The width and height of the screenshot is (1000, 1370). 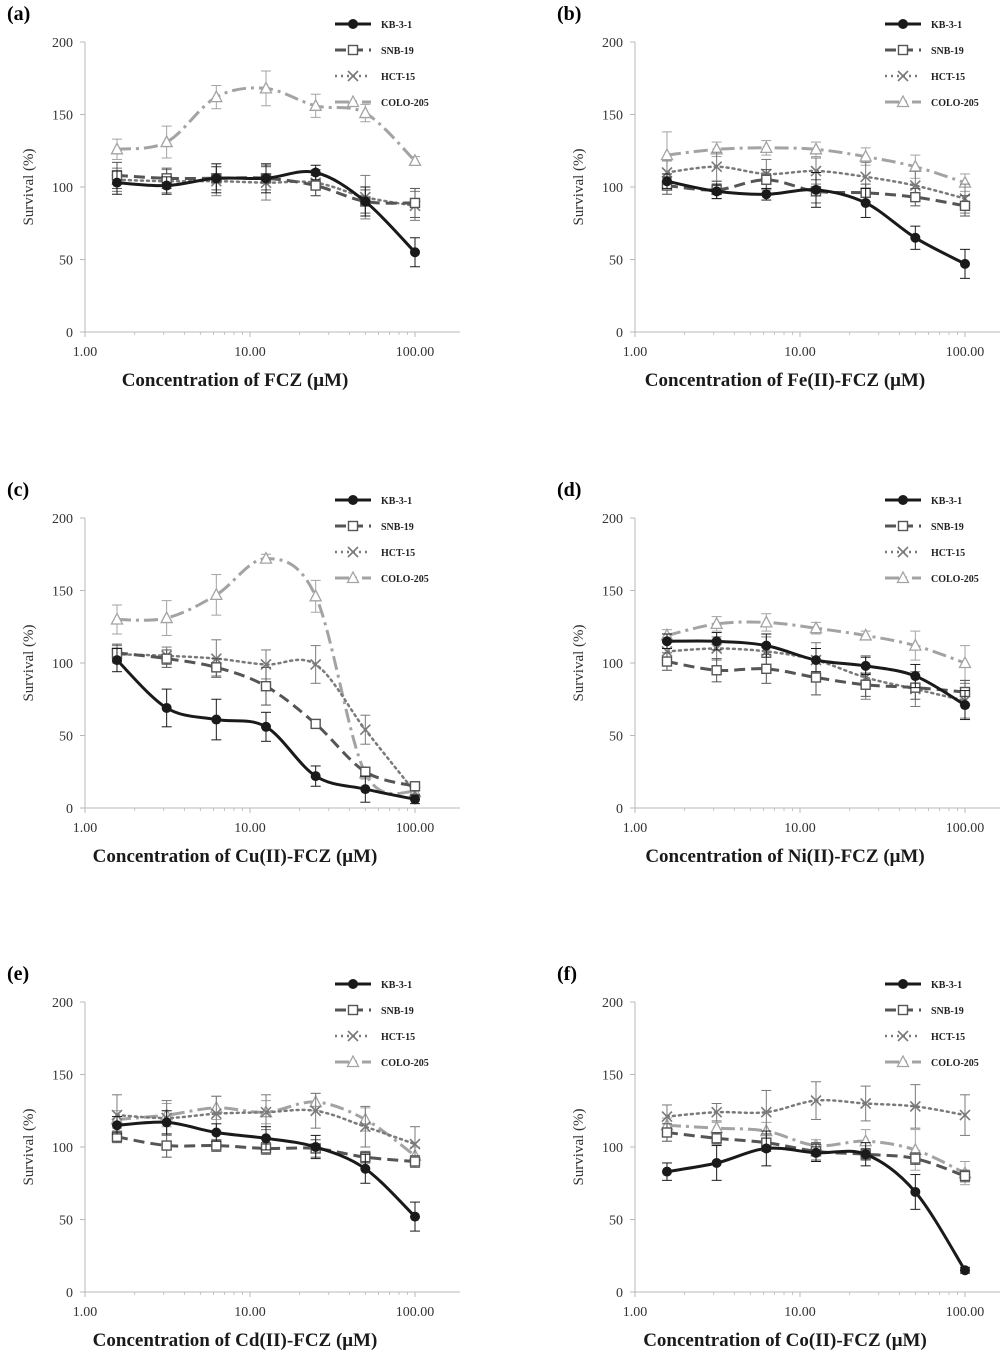 I want to click on panel-label: (c), so click(x=18, y=490).